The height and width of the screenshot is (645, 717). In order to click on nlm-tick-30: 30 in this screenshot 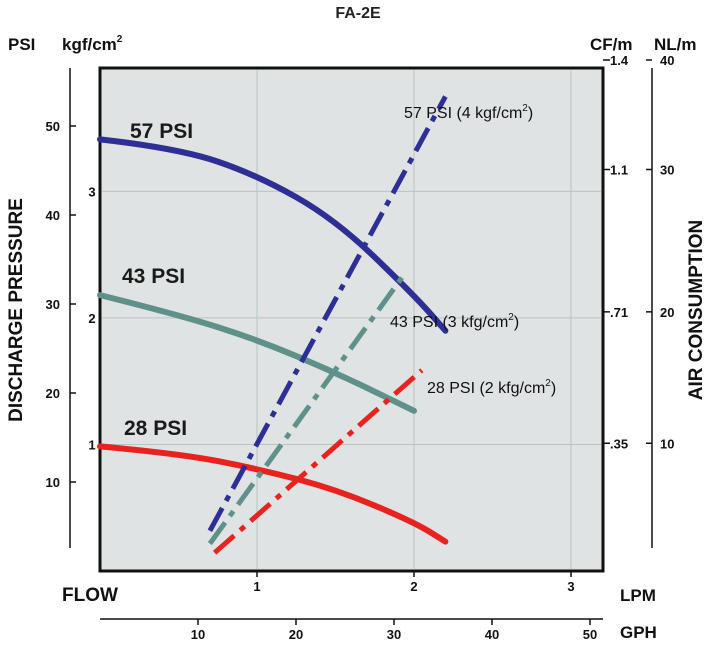, I will do `click(667, 170)`.